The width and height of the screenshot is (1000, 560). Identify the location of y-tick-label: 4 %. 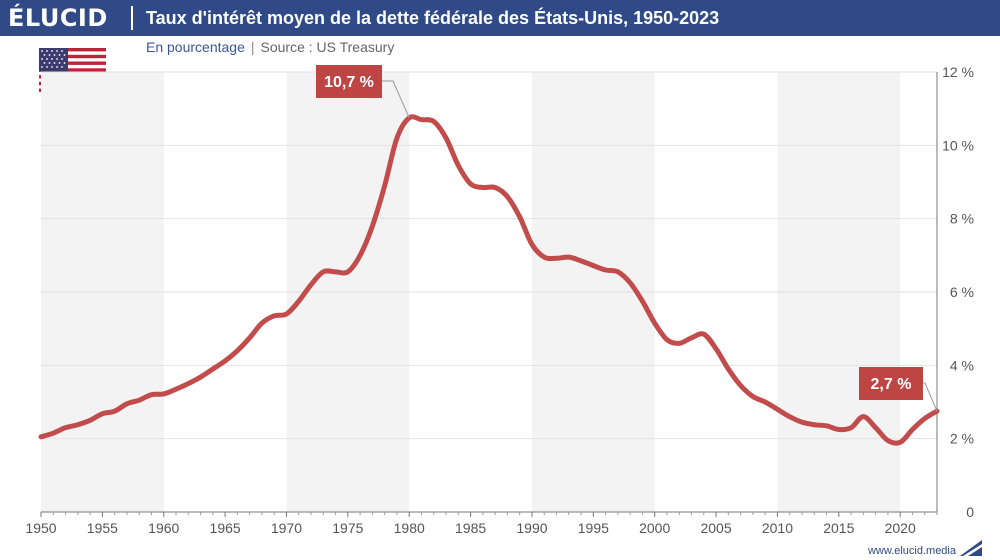
(962, 365).